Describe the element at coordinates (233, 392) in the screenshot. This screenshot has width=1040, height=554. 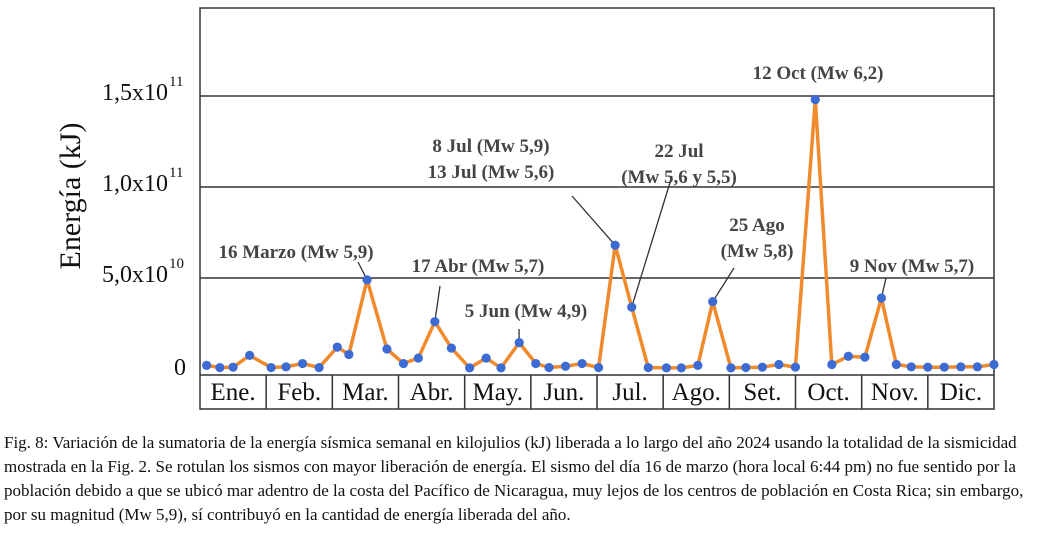
I see `month-label: Ene.` at that location.